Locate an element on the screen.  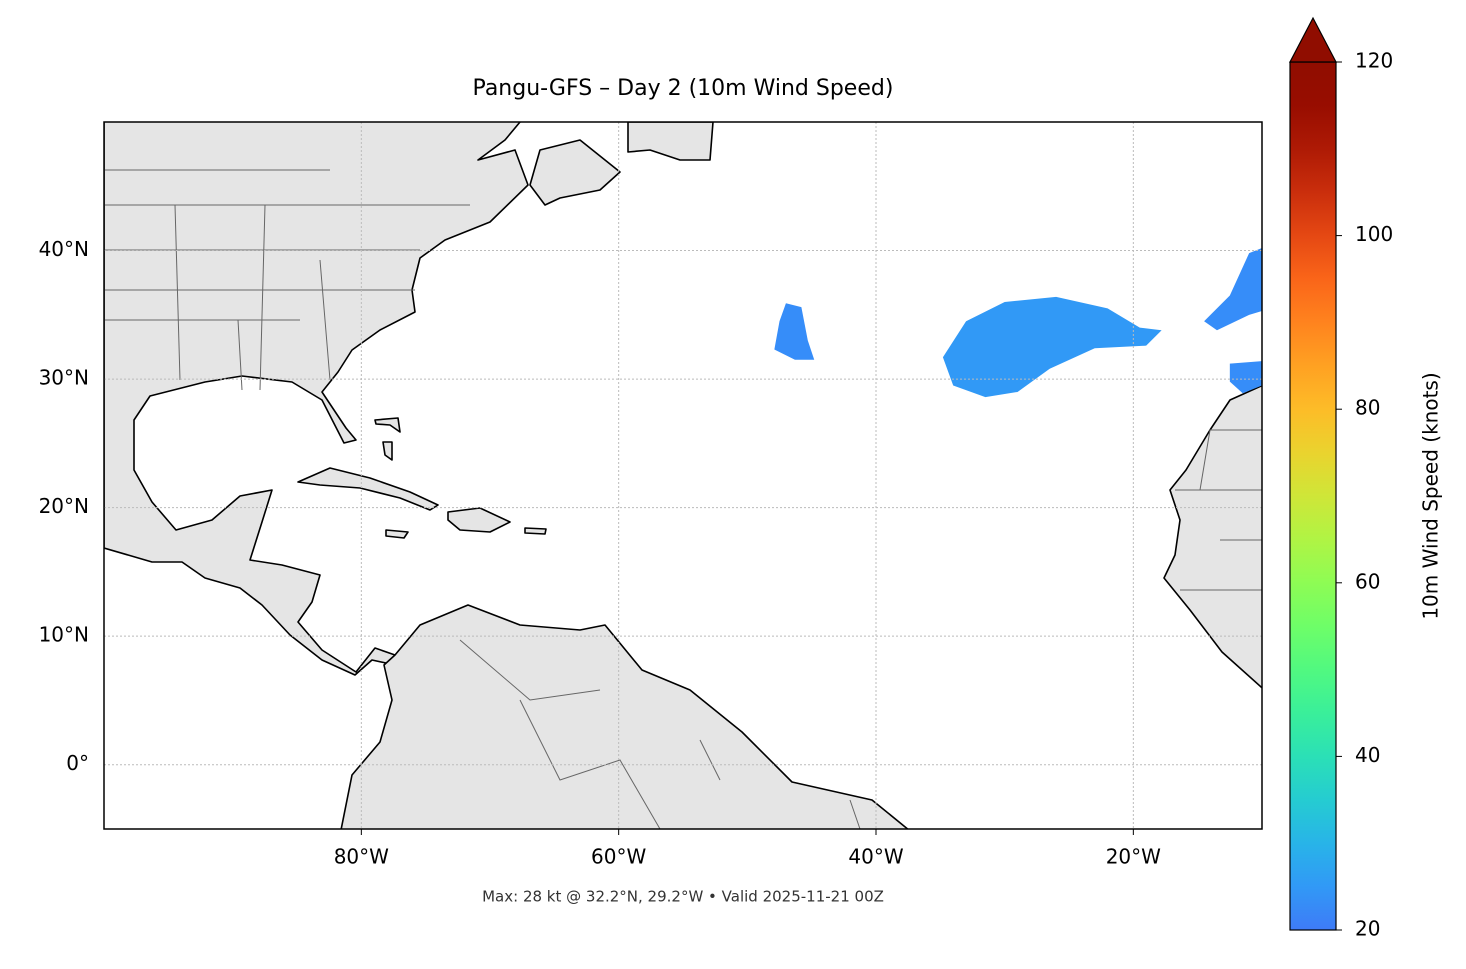
south-america is located at coordinates (624, 716).